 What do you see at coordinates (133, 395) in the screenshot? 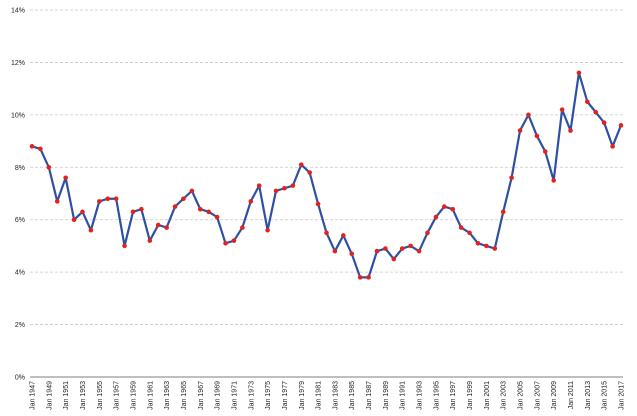
I see `x-tick-label: Jan 1959` at bounding box center [133, 395].